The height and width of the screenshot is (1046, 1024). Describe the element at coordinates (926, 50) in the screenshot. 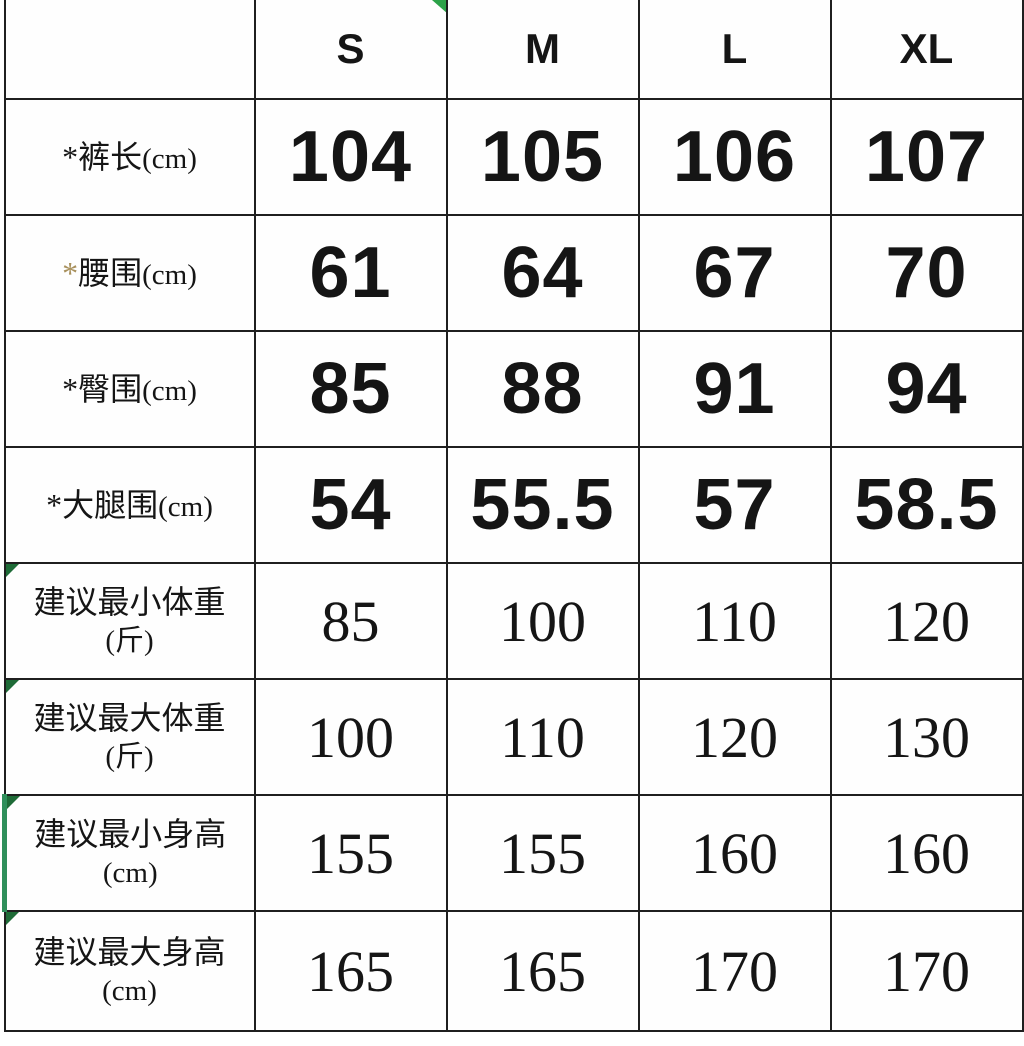

I see `col-header-xl: XL` at that location.